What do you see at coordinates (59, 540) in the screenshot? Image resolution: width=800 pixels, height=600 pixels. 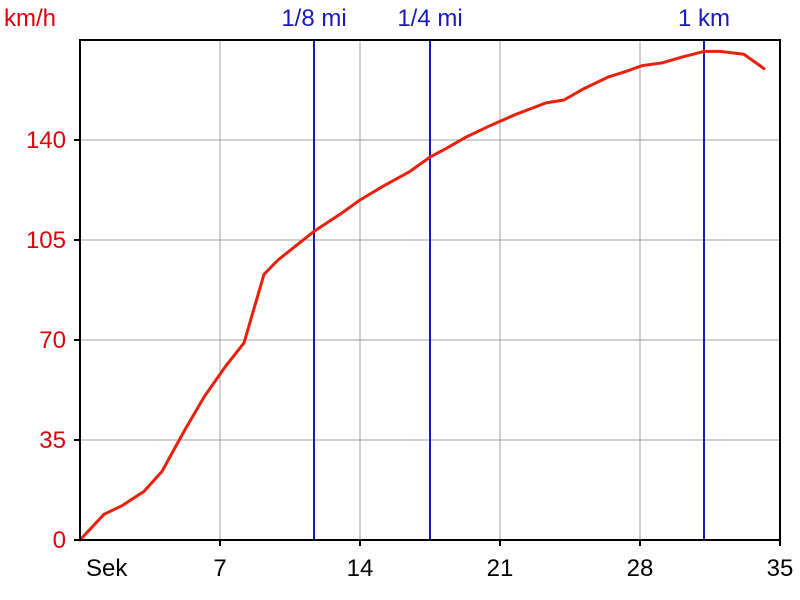 I see `y-tick-label-0: 0` at bounding box center [59, 540].